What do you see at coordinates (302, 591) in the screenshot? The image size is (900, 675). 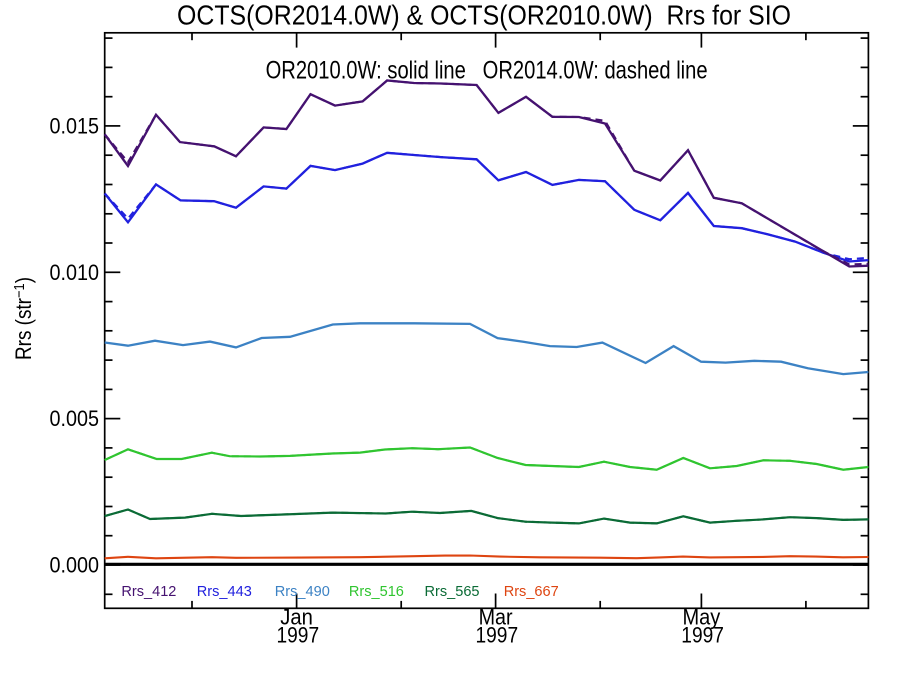 I see `svg-text: Rrs_490` at bounding box center [302, 591].